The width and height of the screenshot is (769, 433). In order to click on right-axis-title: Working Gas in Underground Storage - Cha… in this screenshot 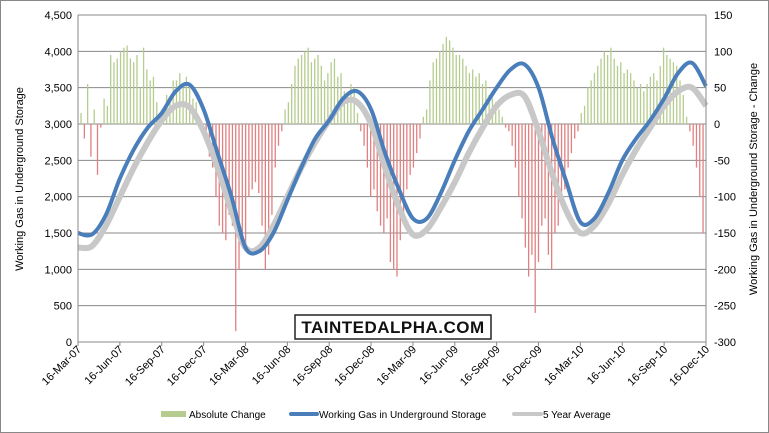, I will do `click(754, 179)`.